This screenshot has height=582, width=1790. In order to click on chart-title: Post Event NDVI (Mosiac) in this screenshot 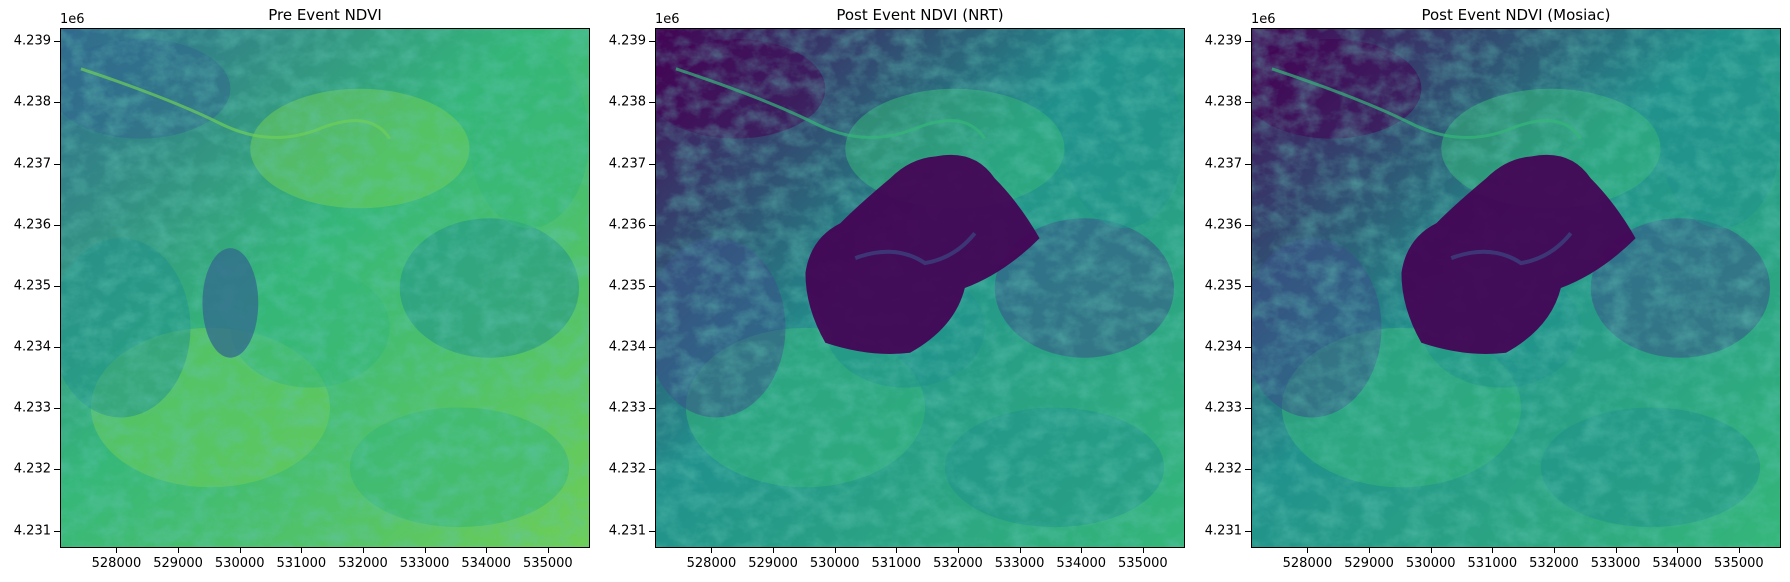, I will do `click(1516, 15)`.